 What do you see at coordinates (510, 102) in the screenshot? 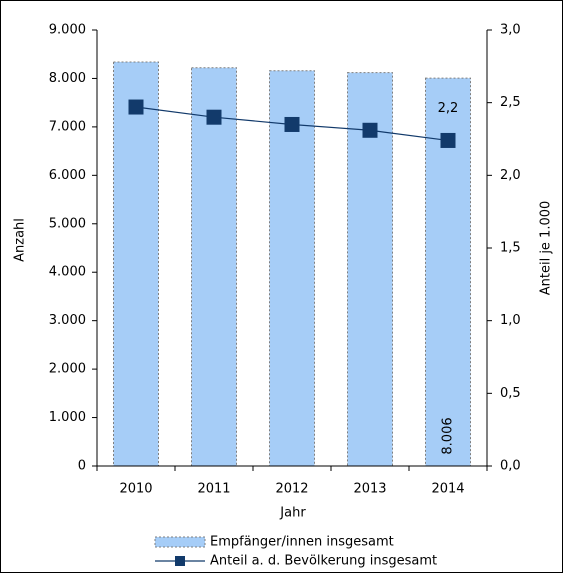
I see `y2-tick-label: 2,5` at bounding box center [510, 102].